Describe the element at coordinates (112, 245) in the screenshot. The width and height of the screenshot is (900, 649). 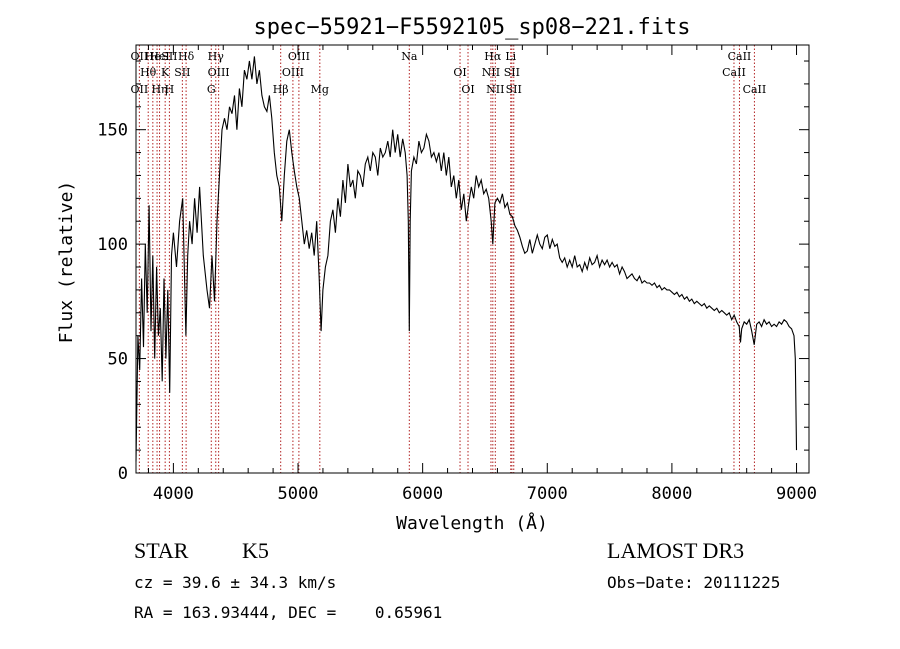
I see `y-tick-label: 100` at that location.